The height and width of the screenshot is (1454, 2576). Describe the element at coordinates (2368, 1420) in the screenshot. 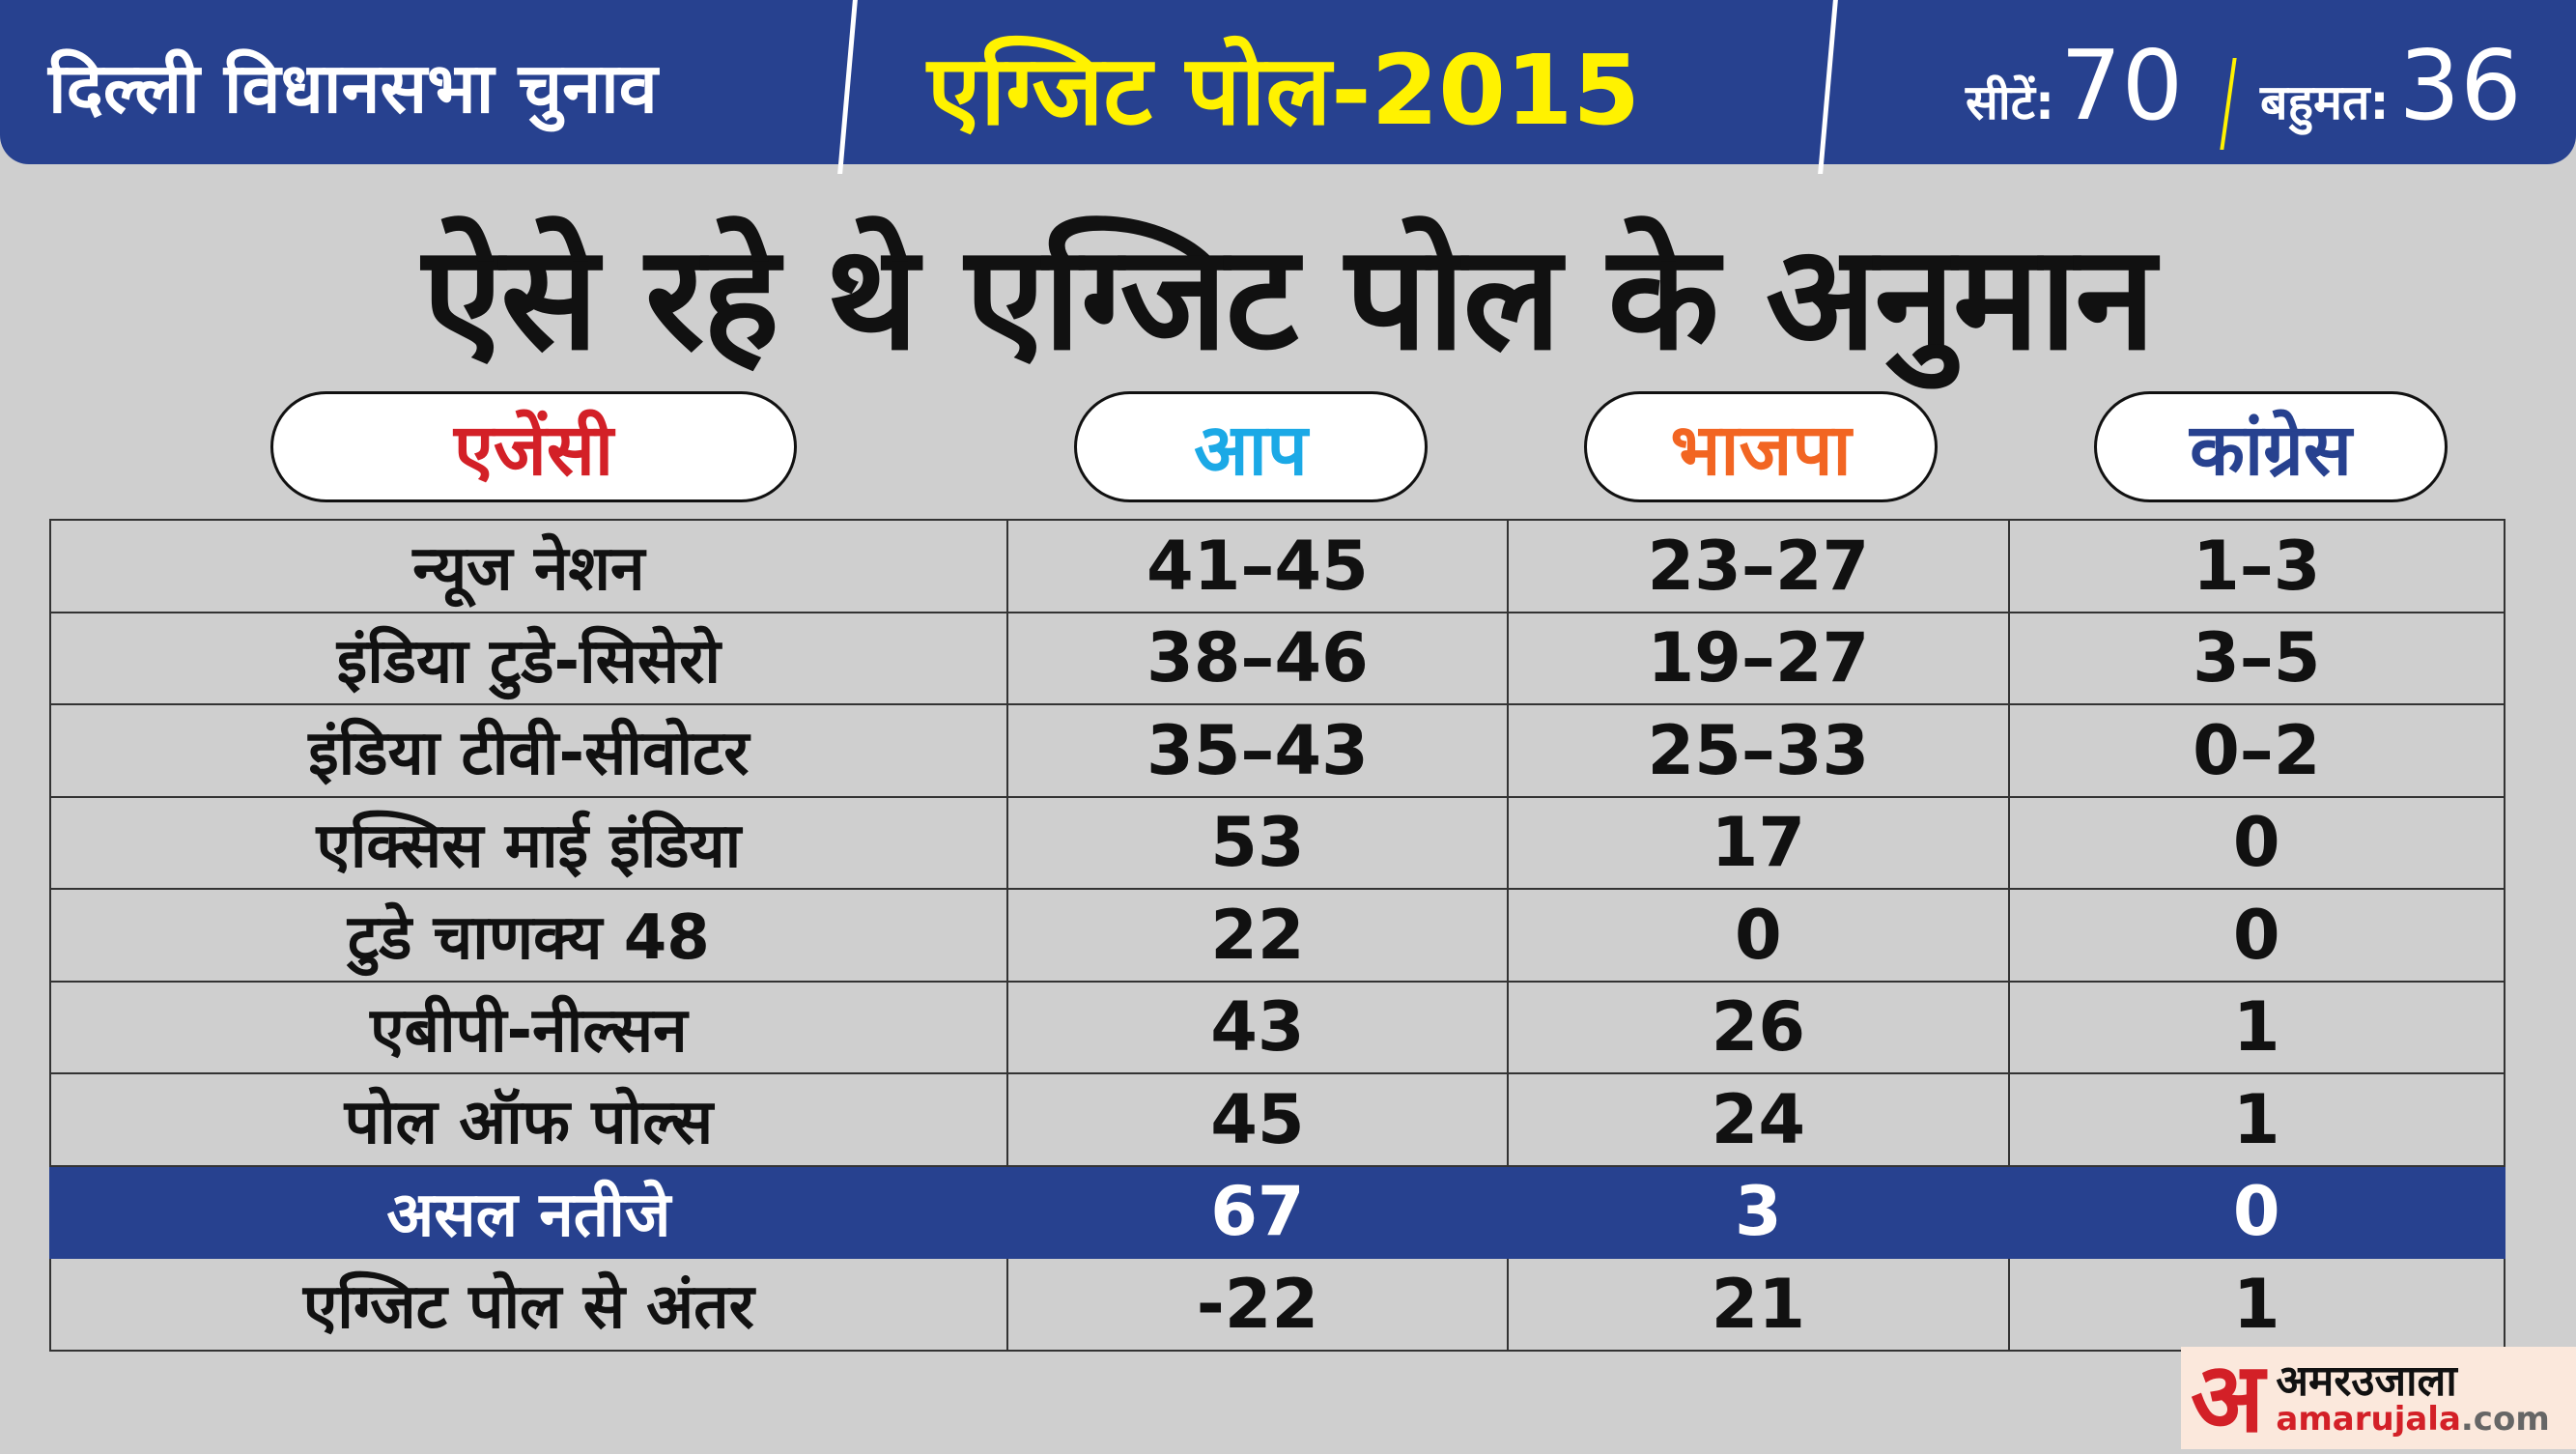

I see `logo-domain-main: amarujala` at that location.